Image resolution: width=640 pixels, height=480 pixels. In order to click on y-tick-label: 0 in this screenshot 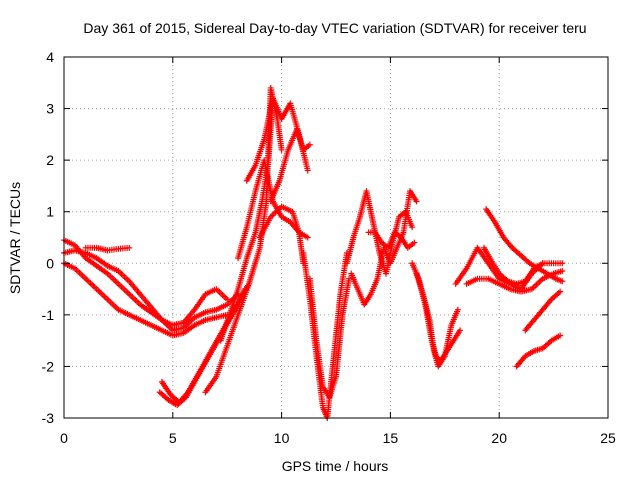, I will do `click(50, 263)`.